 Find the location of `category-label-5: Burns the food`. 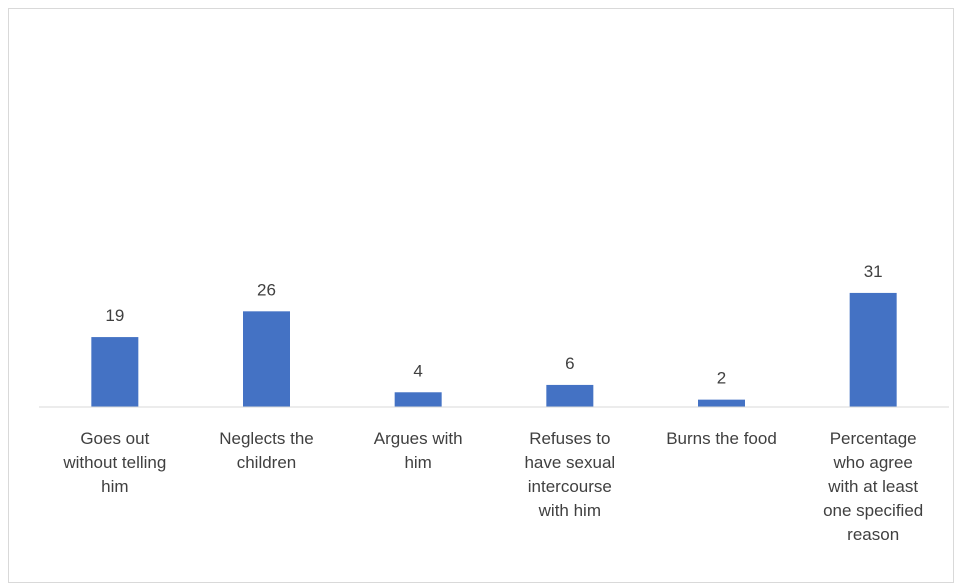

category-label-5: Burns the food is located at coordinates (721, 438).